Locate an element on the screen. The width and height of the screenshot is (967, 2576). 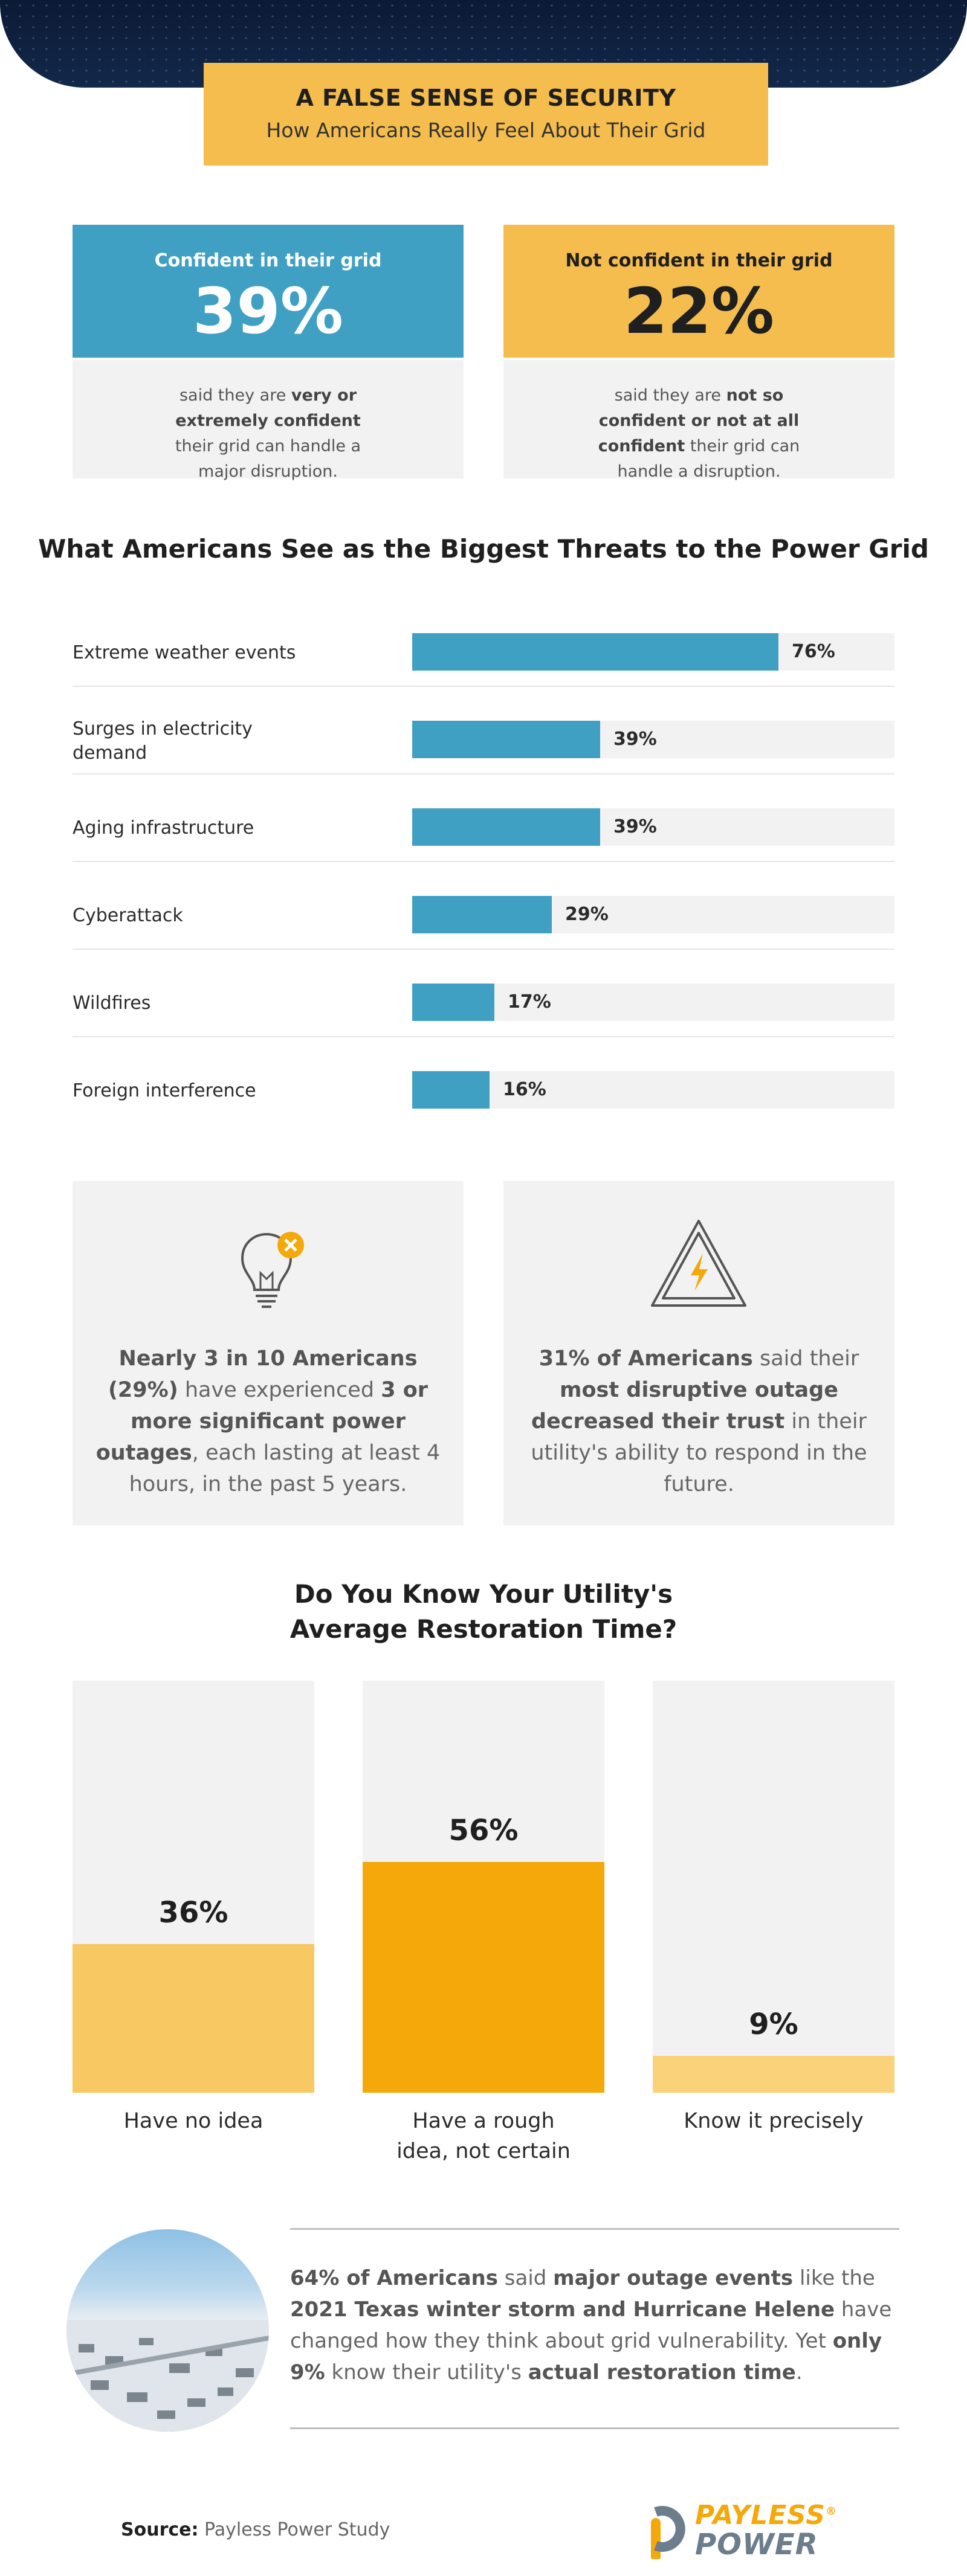
logo-mark-icon is located at coordinates (668, 2532).